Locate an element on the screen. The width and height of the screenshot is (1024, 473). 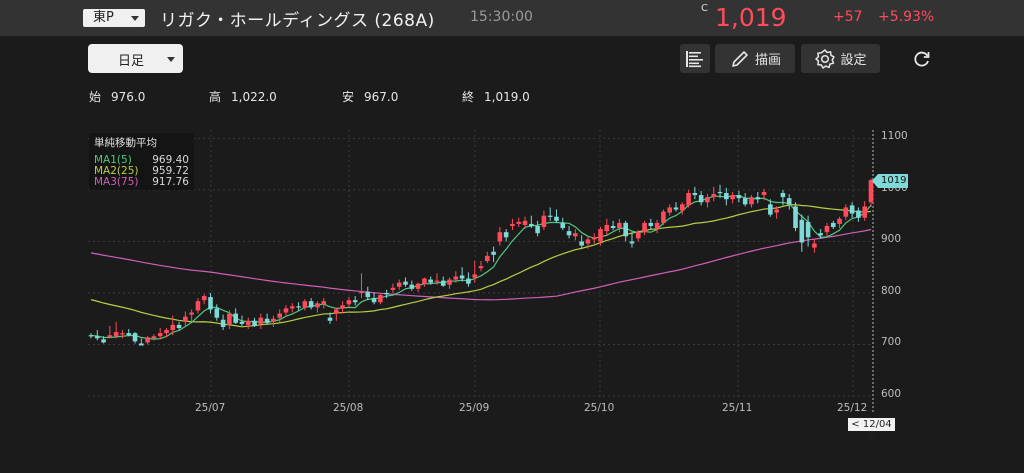
y-tick-label: 800 is located at coordinates (891, 290).